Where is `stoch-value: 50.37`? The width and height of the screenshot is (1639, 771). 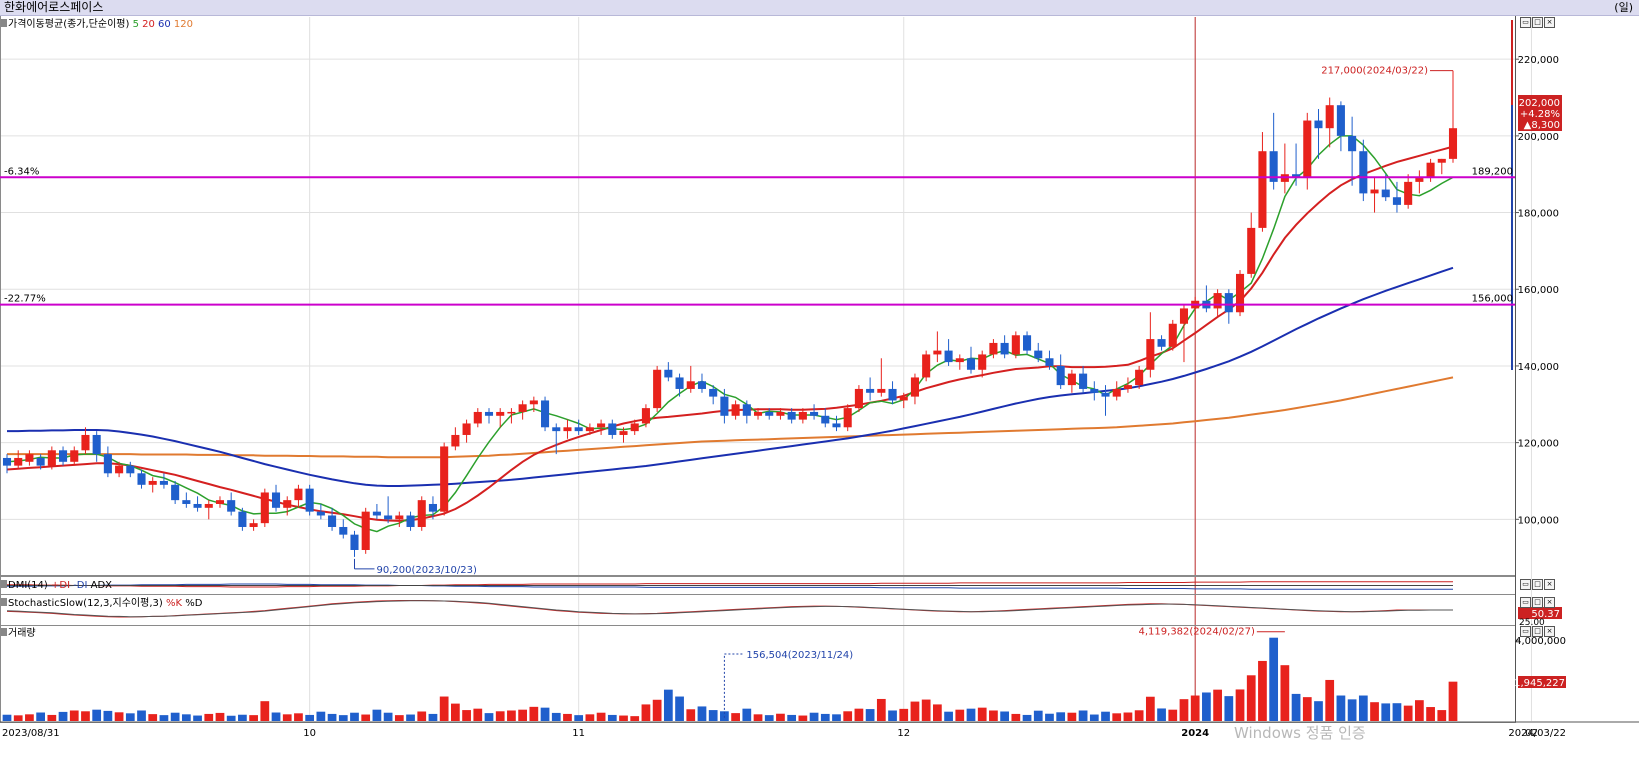
stoch-value: 50.37 is located at coordinates (1545, 614).